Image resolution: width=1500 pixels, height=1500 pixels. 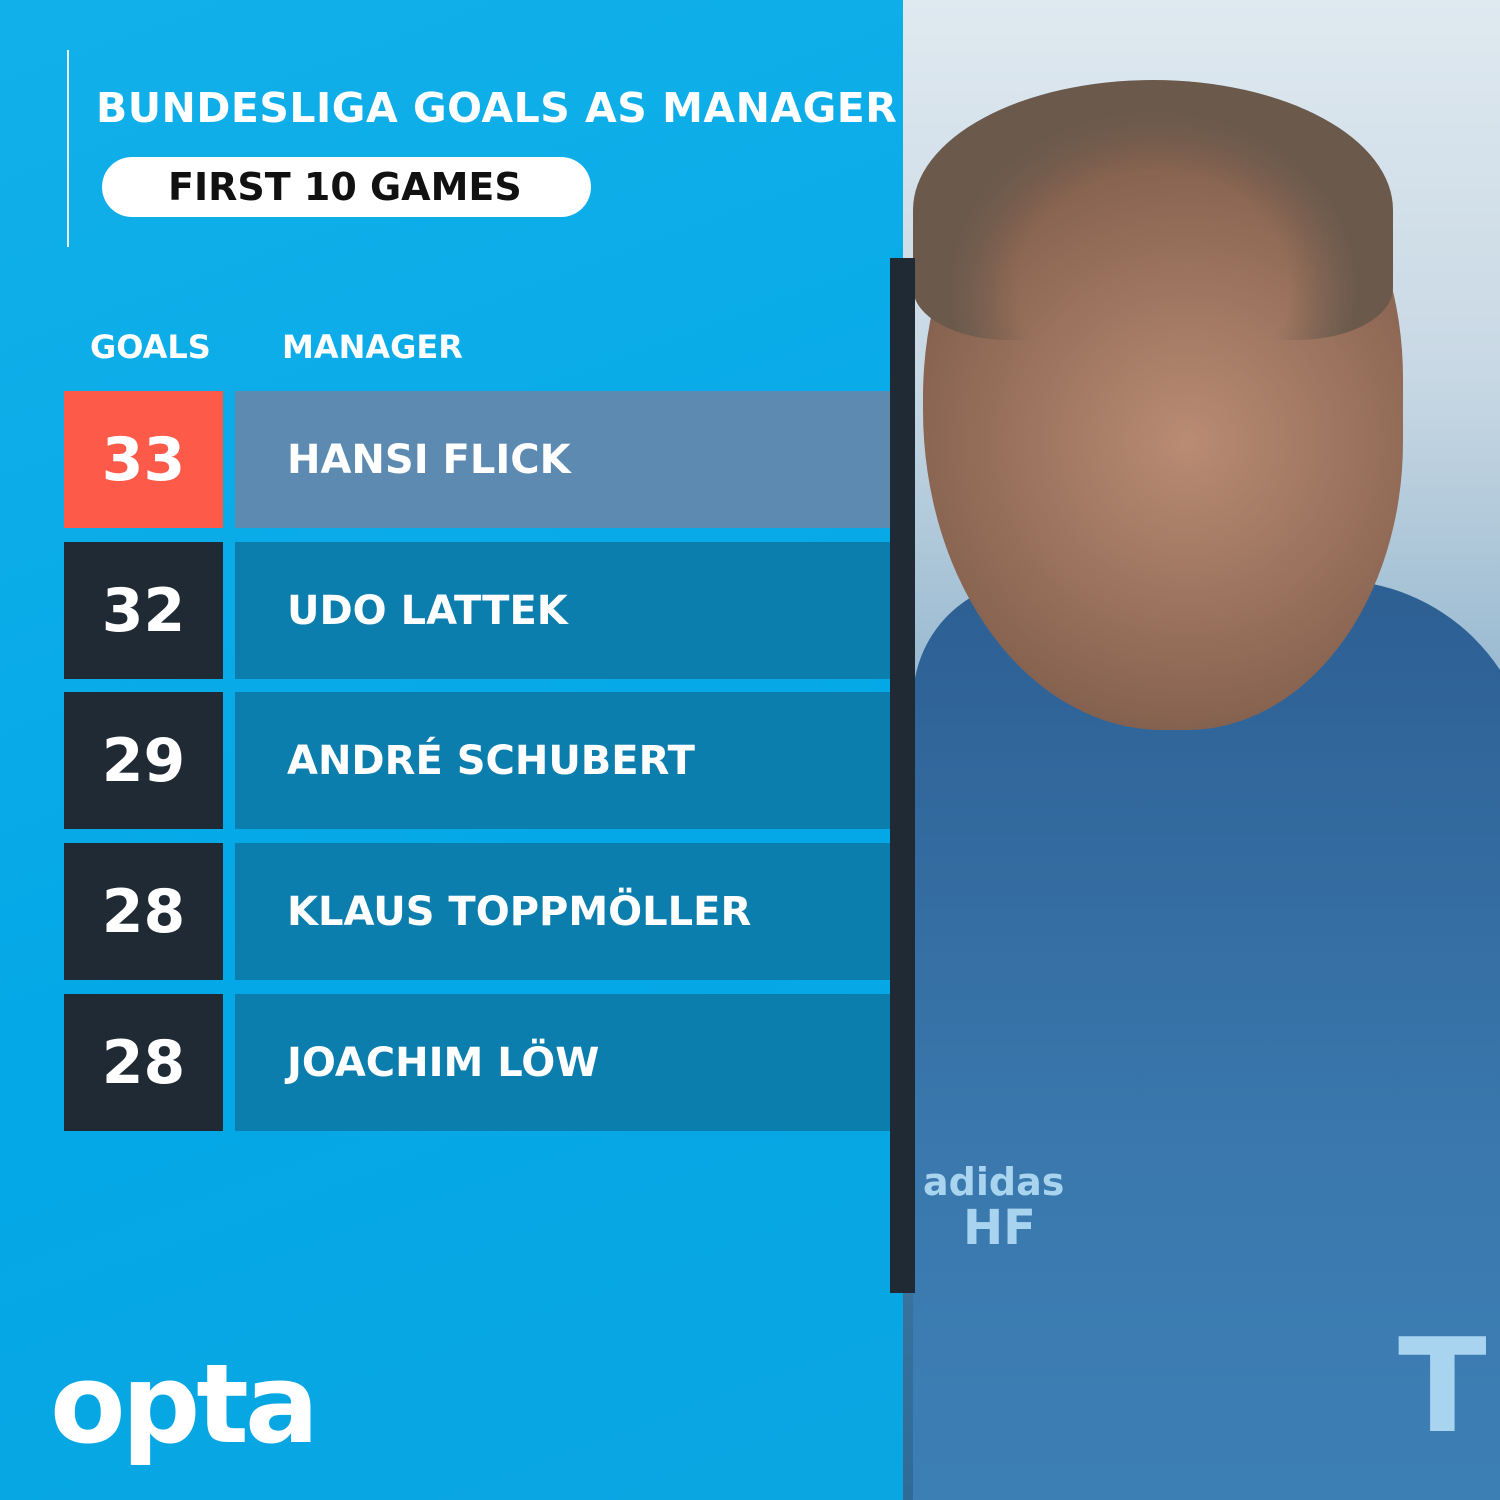 What do you see at coordinates (150, 347) in the screenshot?
I see `column-header-goals: GOALS` at bounding box center [150, 347].